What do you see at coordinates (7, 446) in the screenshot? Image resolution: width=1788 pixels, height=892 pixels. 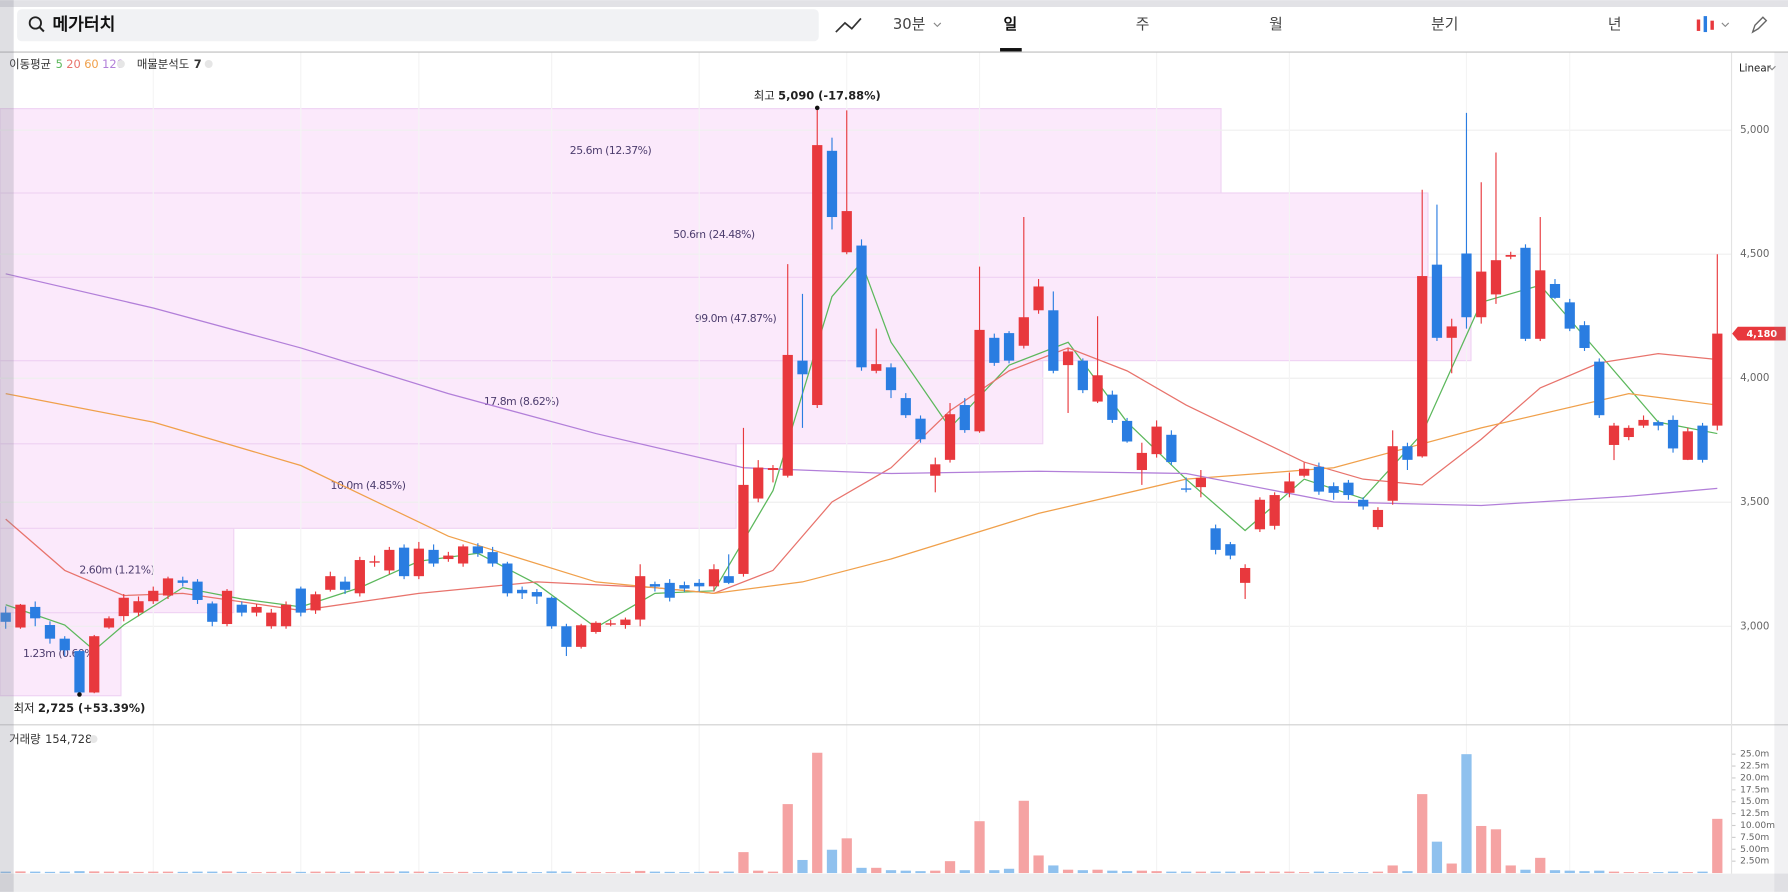 I see `frame-left` at bounding box center [7, 446].